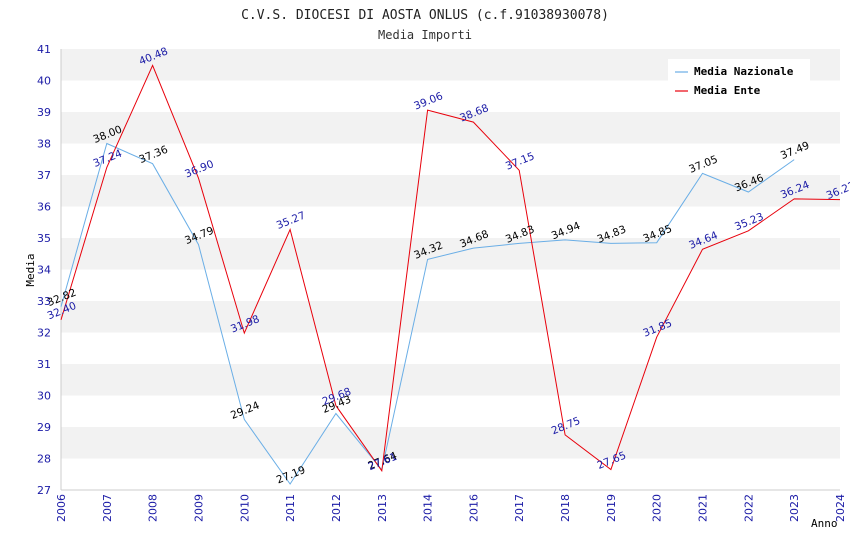  Describe the element at coordinates (44, 490) in the screenshot. I see `y-tick-label: 27` at that location.